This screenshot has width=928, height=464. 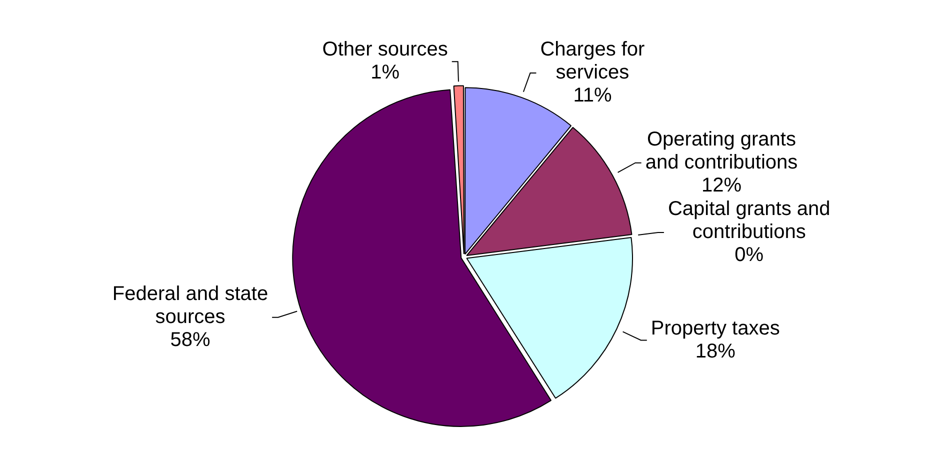 I want to click on data-label: 18%, so click(x=715, y=351).